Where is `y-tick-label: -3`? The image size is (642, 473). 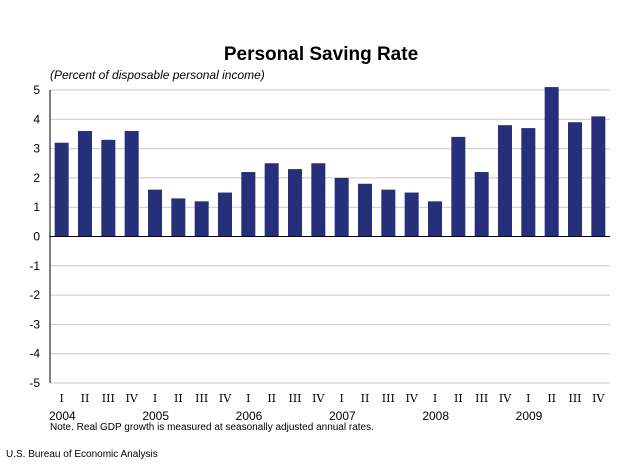
y-tick-label: -3 is located at coordinates (34, 324).